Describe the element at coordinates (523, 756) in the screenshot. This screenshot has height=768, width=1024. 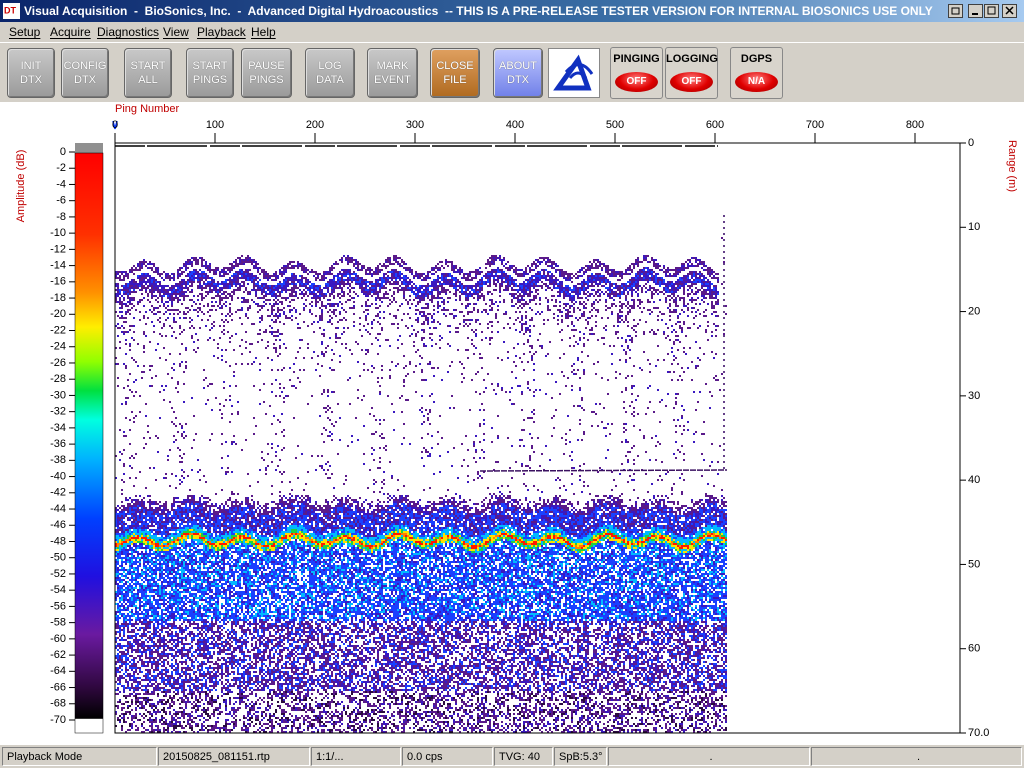
I see `status-field: TVG: 40` at that location.